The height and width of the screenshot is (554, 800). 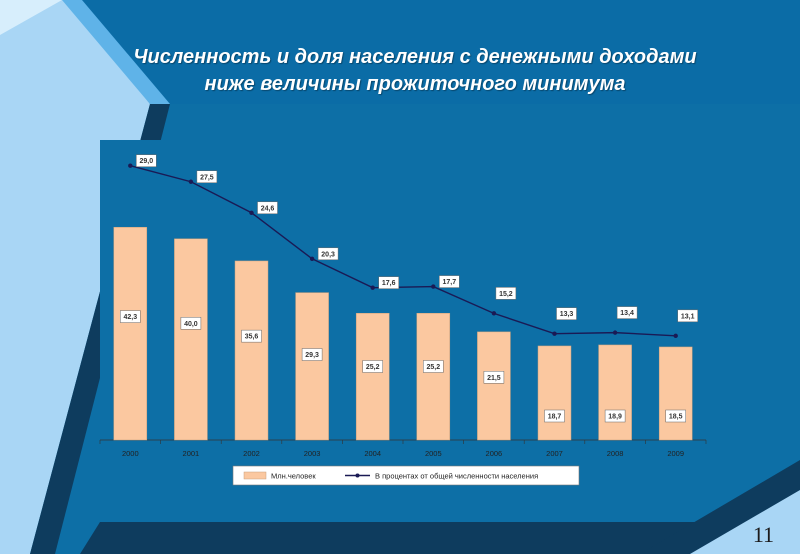 I want to click on bar-label-2001-box, so click(x=191, y=323).